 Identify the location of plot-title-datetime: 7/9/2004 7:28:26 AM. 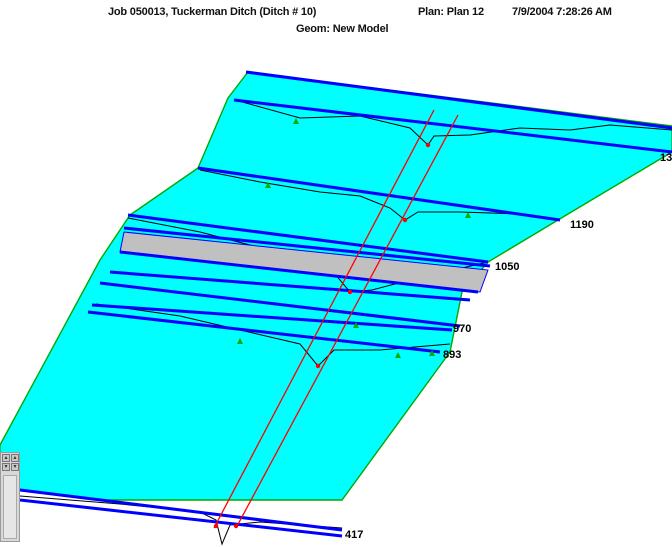
(562, 12).